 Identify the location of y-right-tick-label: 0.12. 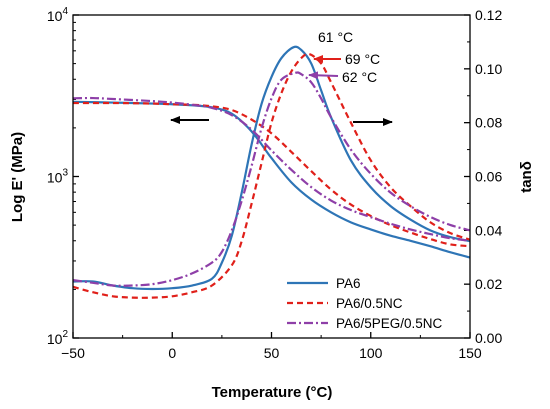
(488, 15).